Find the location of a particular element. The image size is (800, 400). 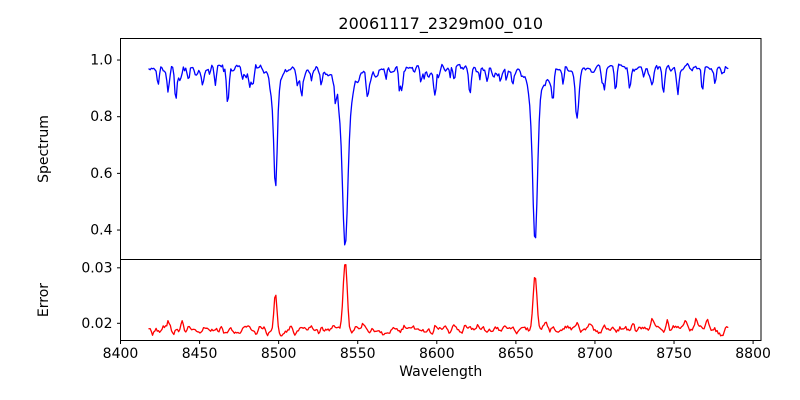

x-tick-label: 8750 is located at coordinates (674, 354).